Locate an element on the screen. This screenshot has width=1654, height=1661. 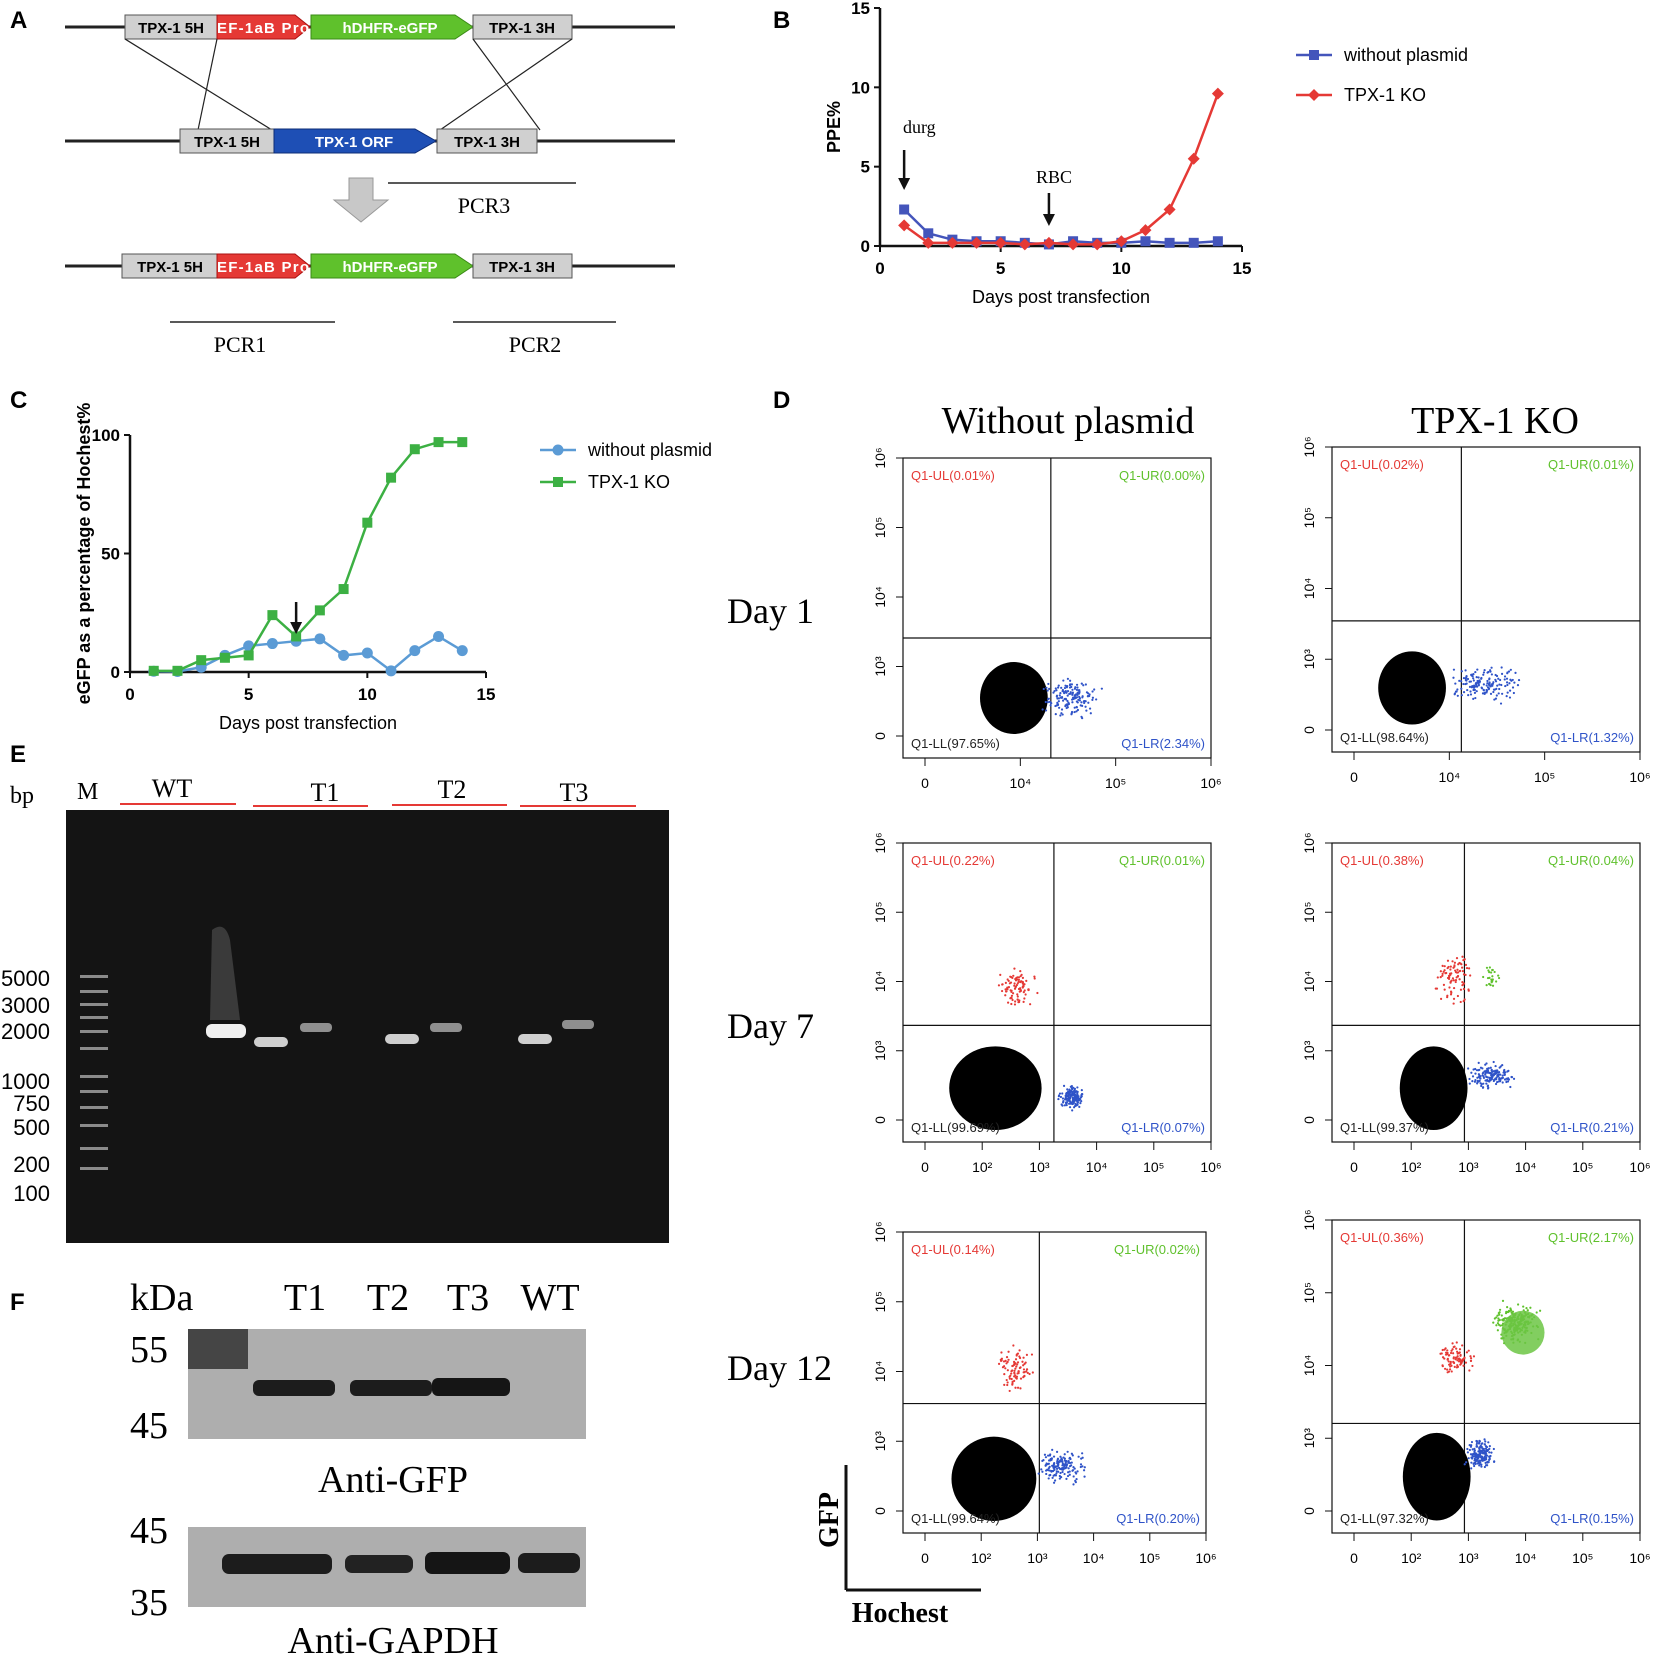
series-line is located at coordinates (308, 556).